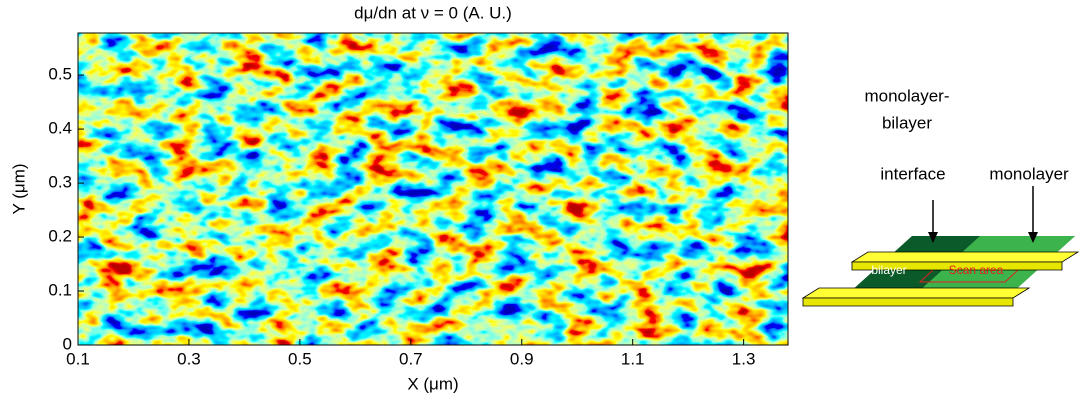 The width and height of the screenshot is (1087, 399). What do you see at coordinates (906, 95) in the screenshot?
I see `interface-label: monolayer-` at bounding box center [906, 95].